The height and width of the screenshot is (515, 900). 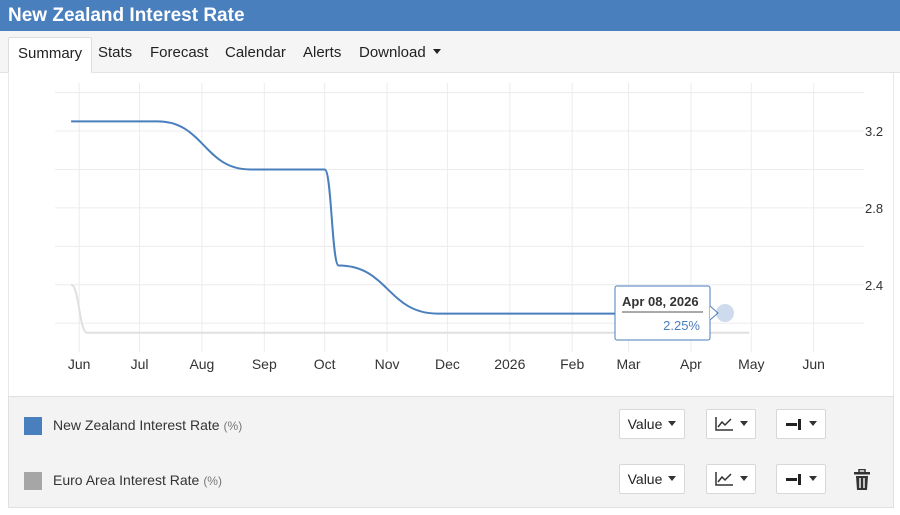 What do you see at coordinates (874, 285) in the screenshot?
I see `y-tick-label: 2.4` at bounding box center [874, 285].